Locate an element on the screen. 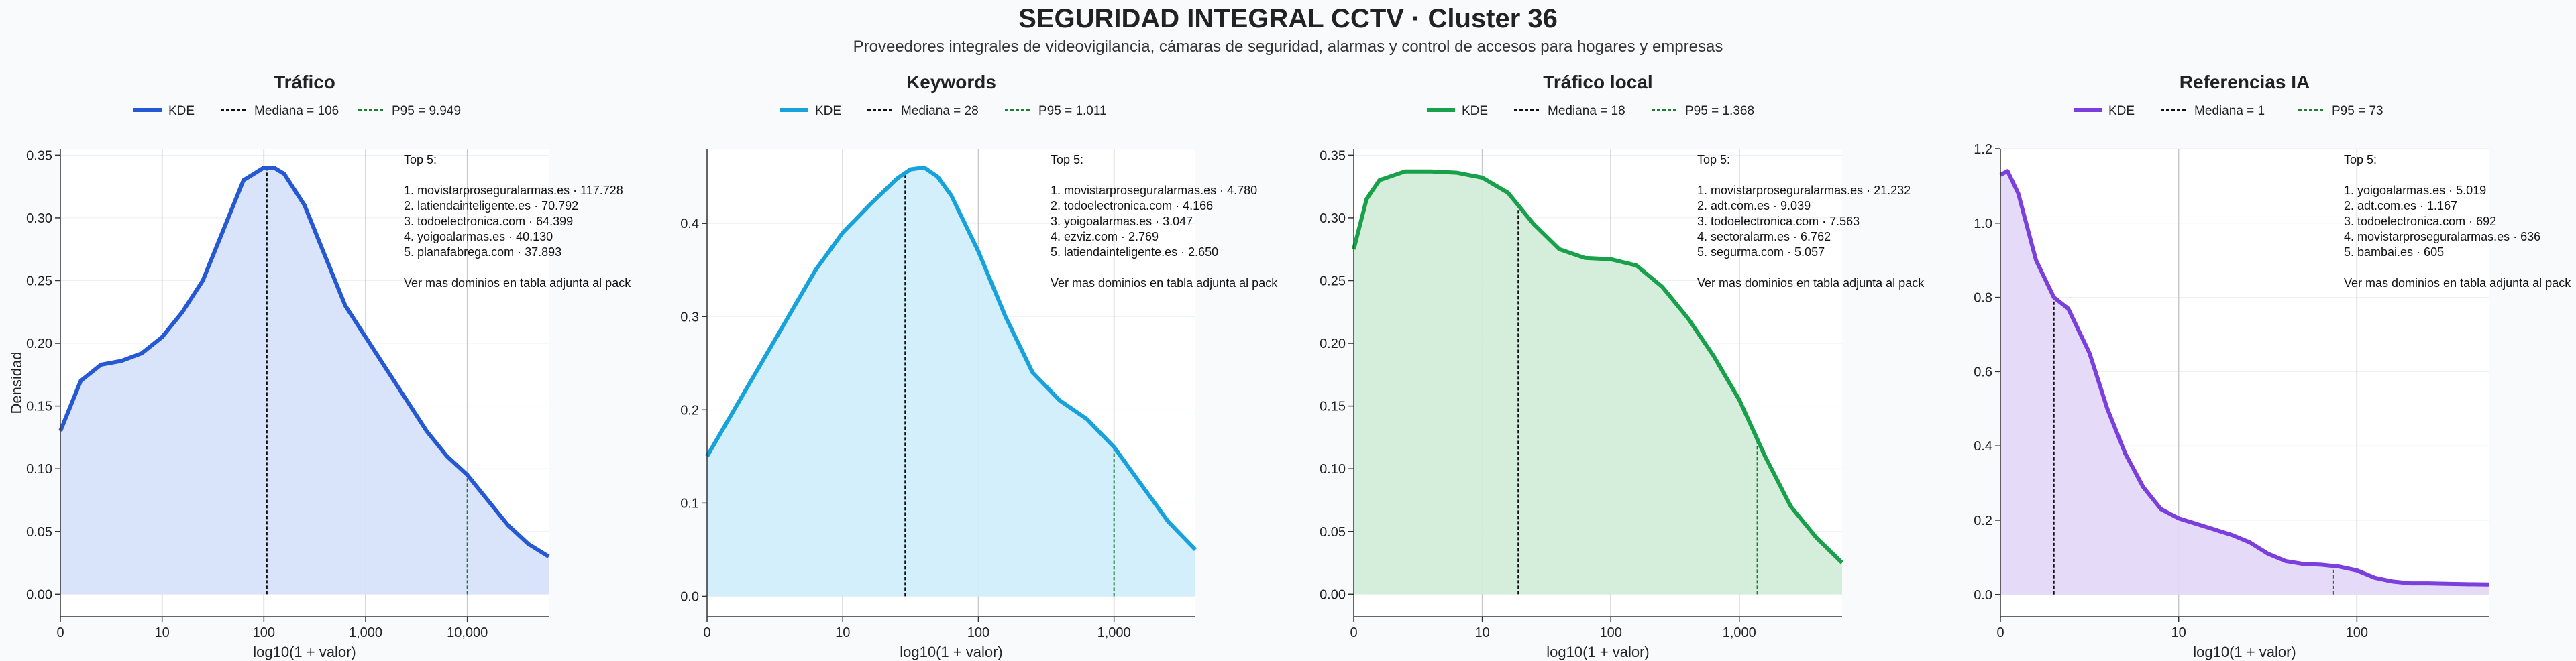 The image size is (2576, 661). y-axis-label: Densidad is located at coordinates (16, 383).